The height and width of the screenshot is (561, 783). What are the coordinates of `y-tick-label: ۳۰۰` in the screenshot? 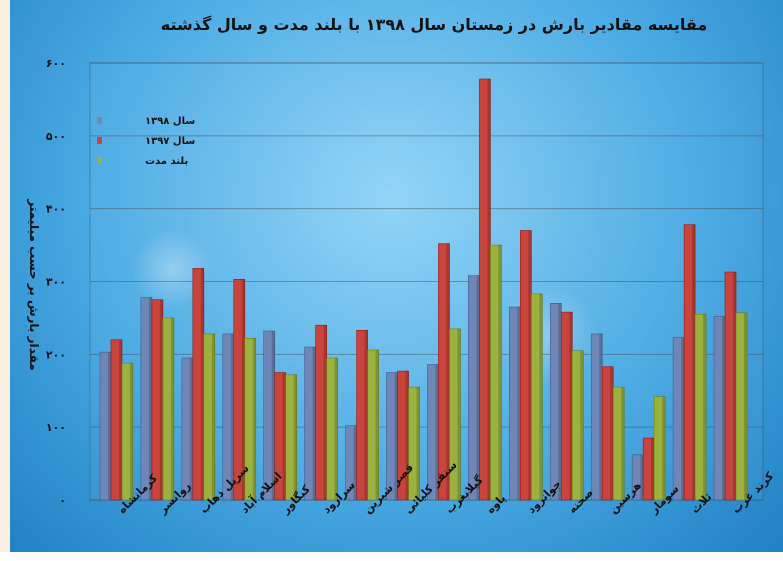 It's located at (56, 282).